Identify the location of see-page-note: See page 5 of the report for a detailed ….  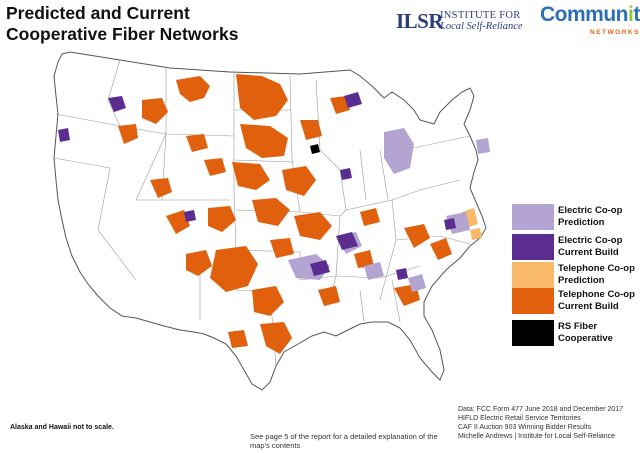
(344, 441).